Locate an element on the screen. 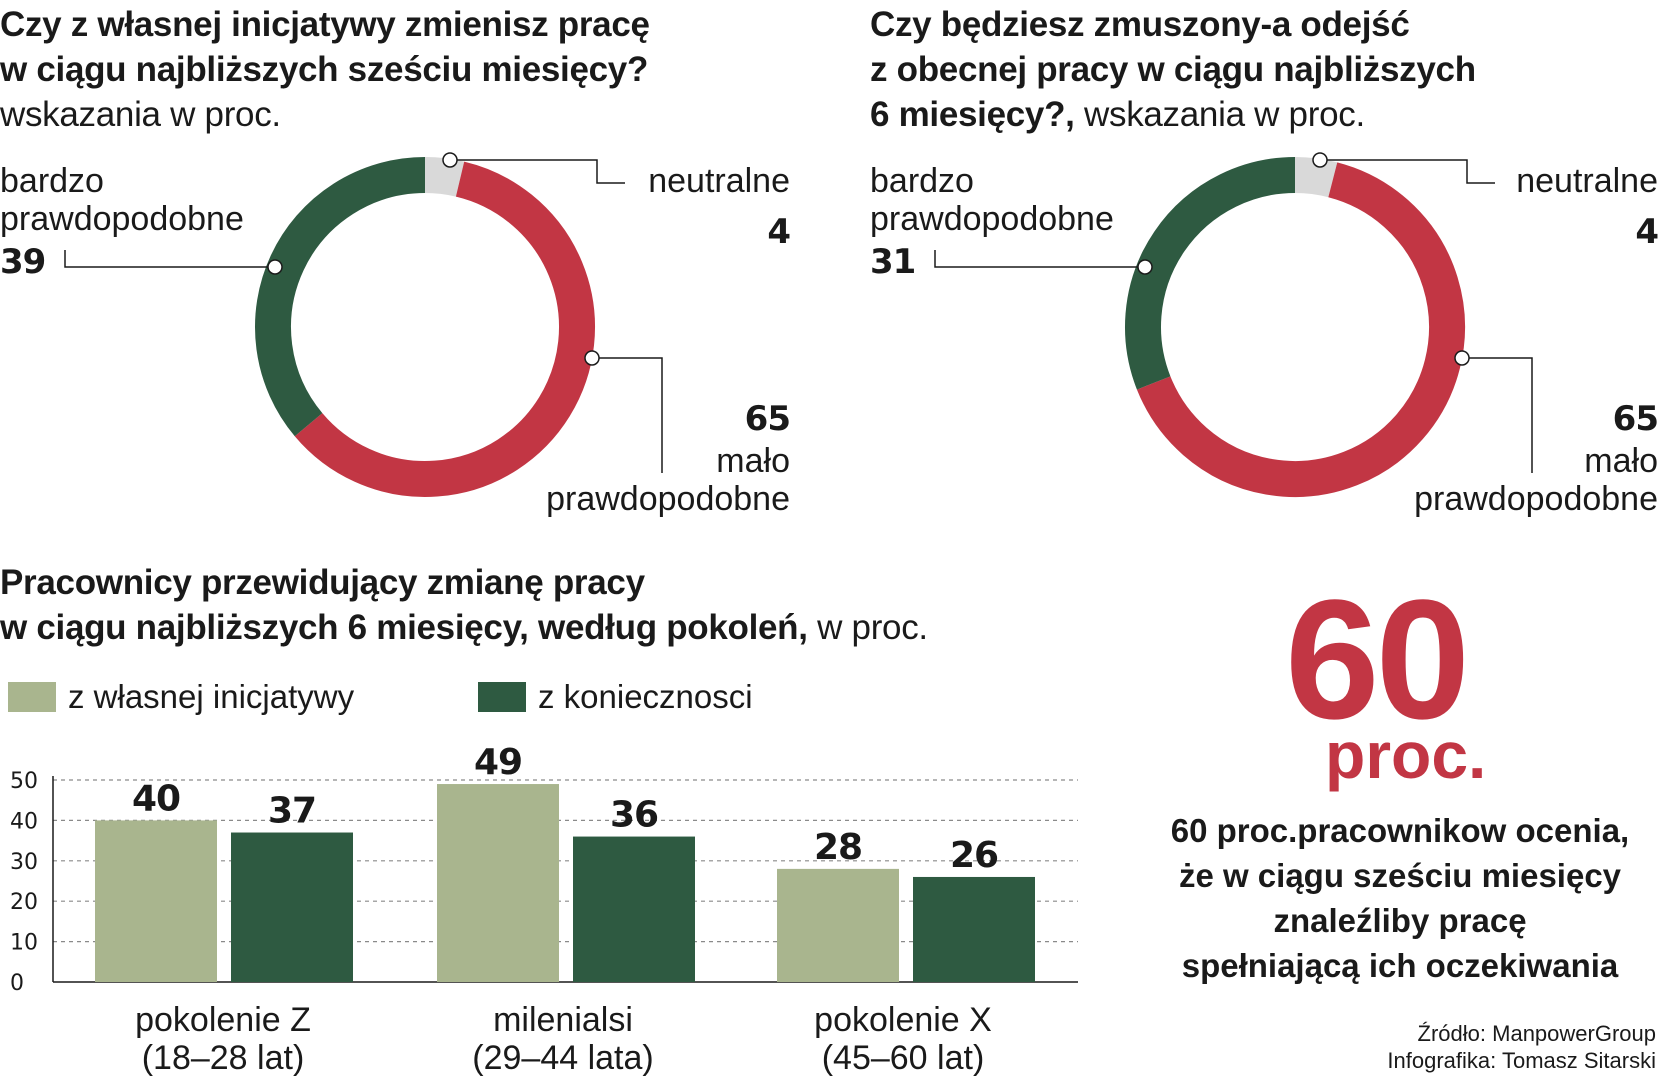 The width and height of the screenshot is (1660, 1080). bar-value-label-2-1: 26 is located at coordinates (974, 855).